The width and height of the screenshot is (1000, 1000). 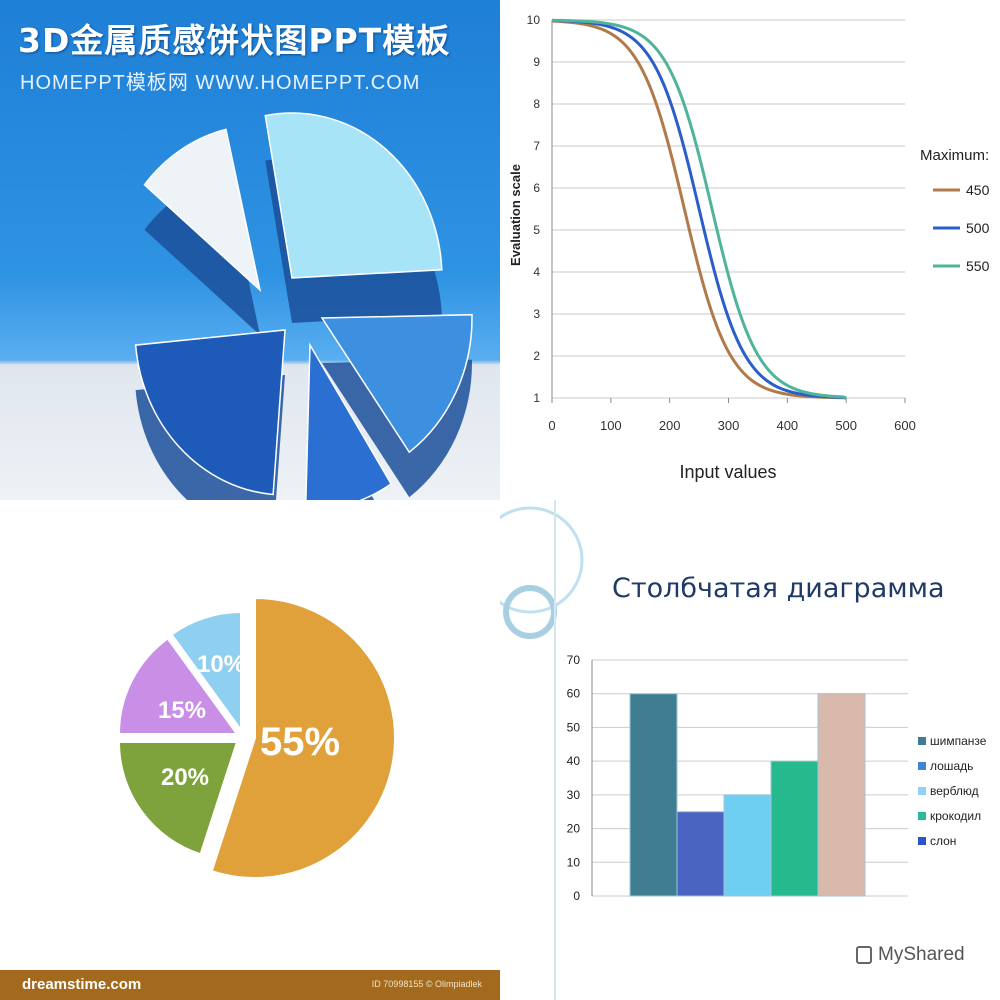 I want to click on y-tick-label: 8, so click(x=536, y=104).